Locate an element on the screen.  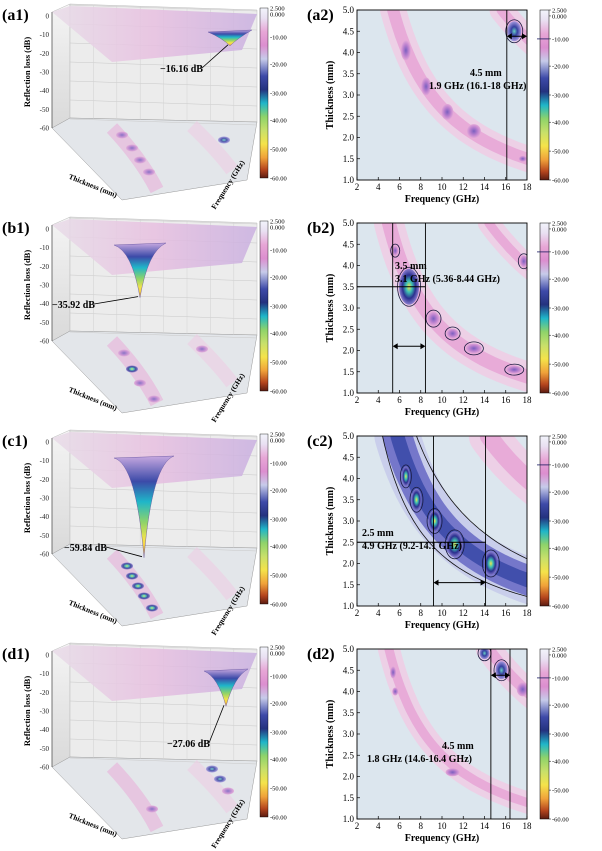
y-tick-label: 4.0 is located at coordinates (349, 266).